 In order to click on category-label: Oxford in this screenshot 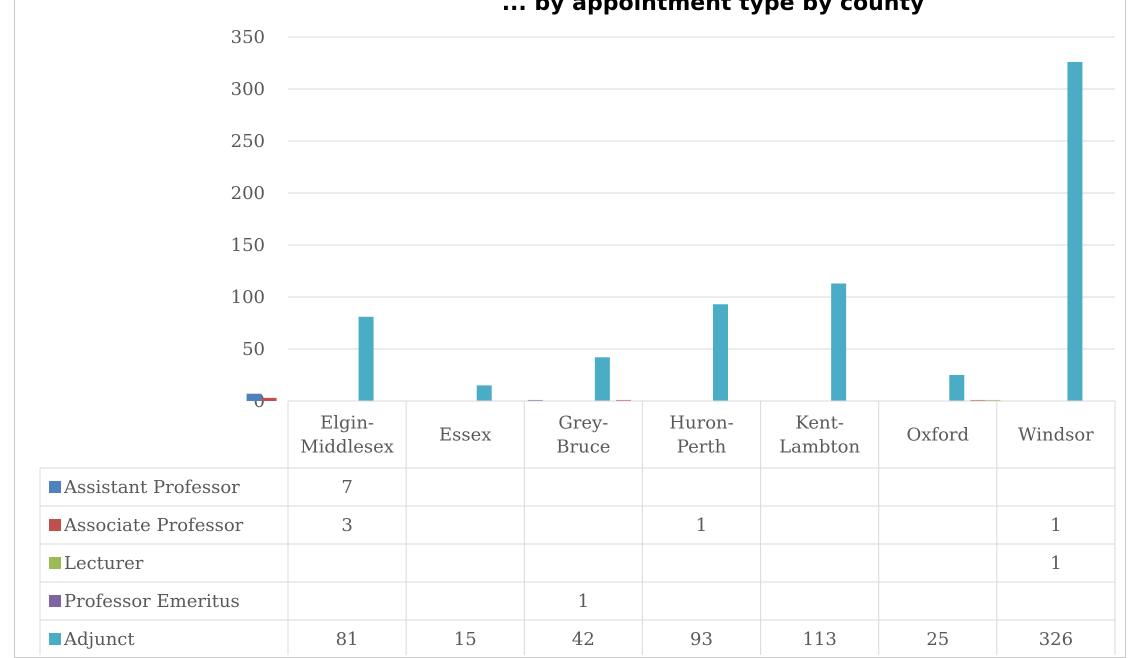, I will do `click(938, 435)`.